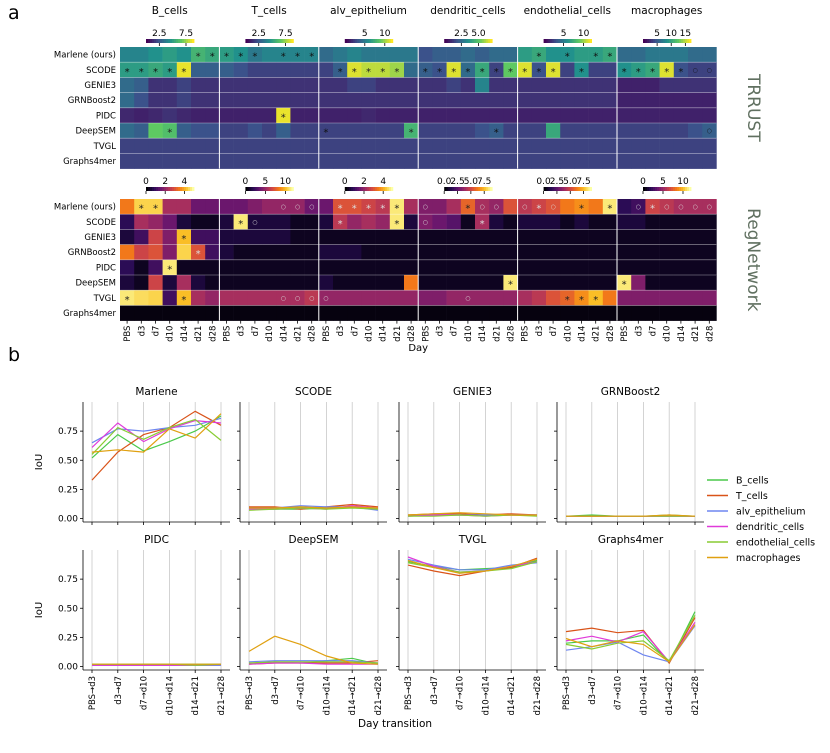  What do you see at coordinates (710, 334) in the screenshot?
I see `day-tick-label: d28` at bounding box center [710, 334].